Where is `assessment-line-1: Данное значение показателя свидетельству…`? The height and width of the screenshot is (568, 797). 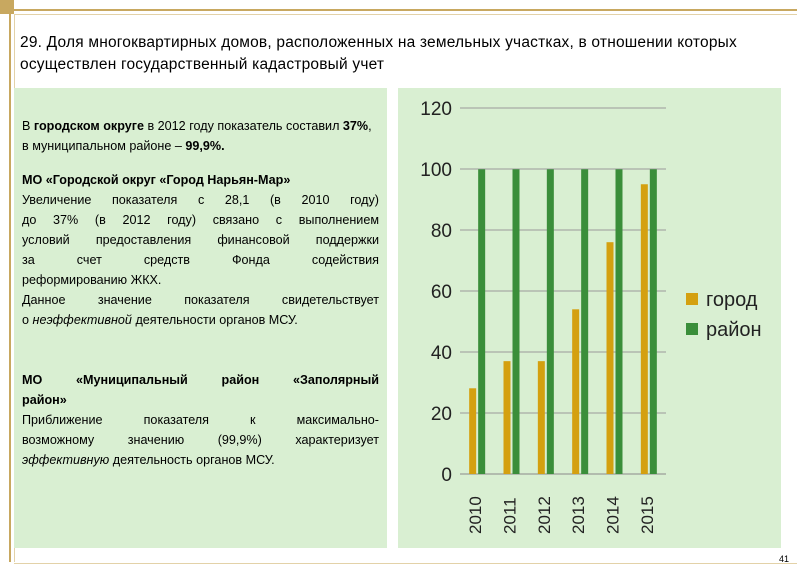 assessment-line-1: Данное значение показателя свидетельству… is located at coordinates (200, 300).